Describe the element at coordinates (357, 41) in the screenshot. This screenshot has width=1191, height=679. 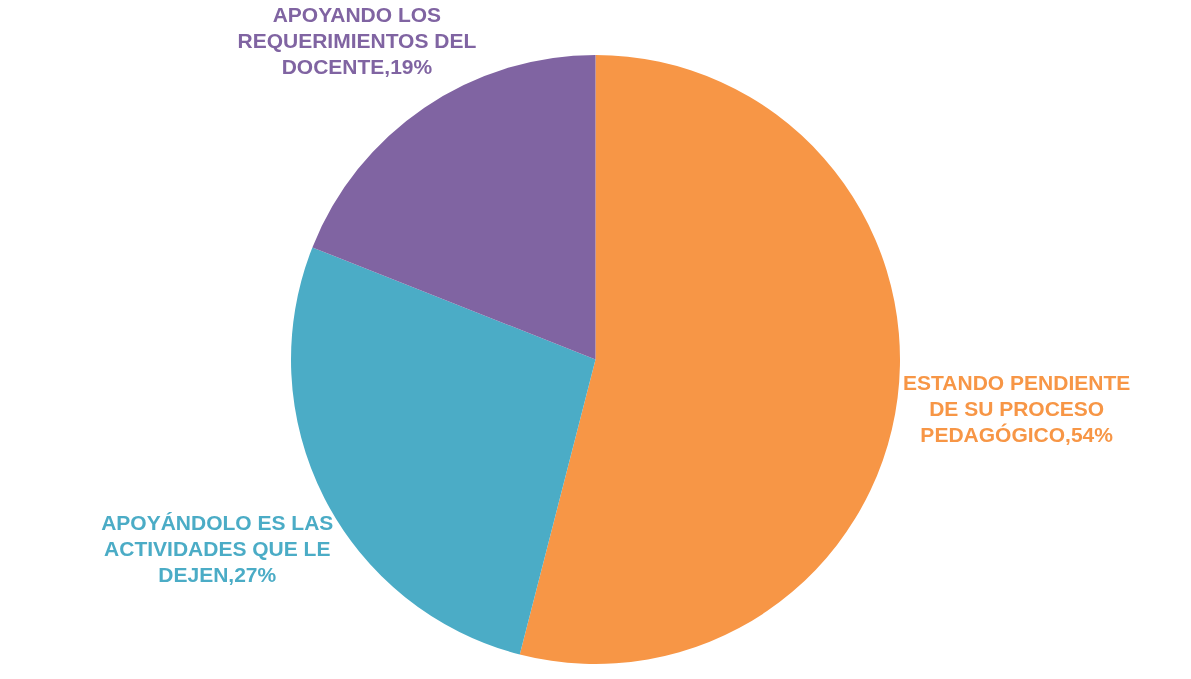
I see `slice-label: APOYANDO LOS REQUERIMIENTOS DEL DOCENTE,19%` at that location.